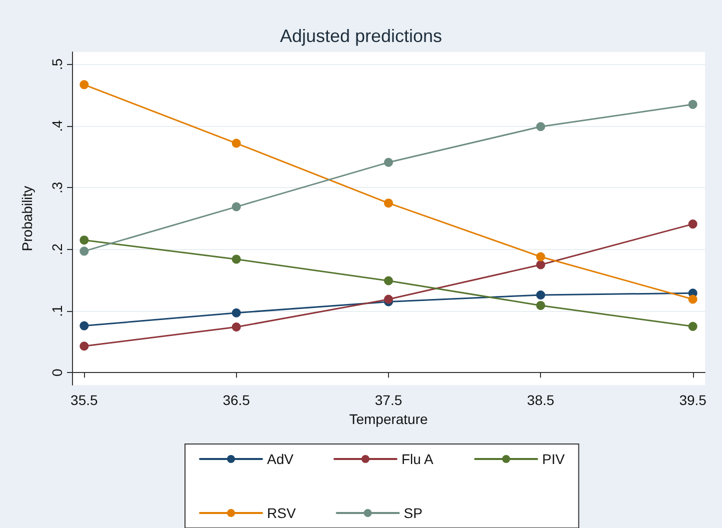 Image resolution: width=722 pixels, height=528 pixels. Describe the element at coordinates (57, 126) in the screenshot. I see `y-tick-label: .4` at that location.